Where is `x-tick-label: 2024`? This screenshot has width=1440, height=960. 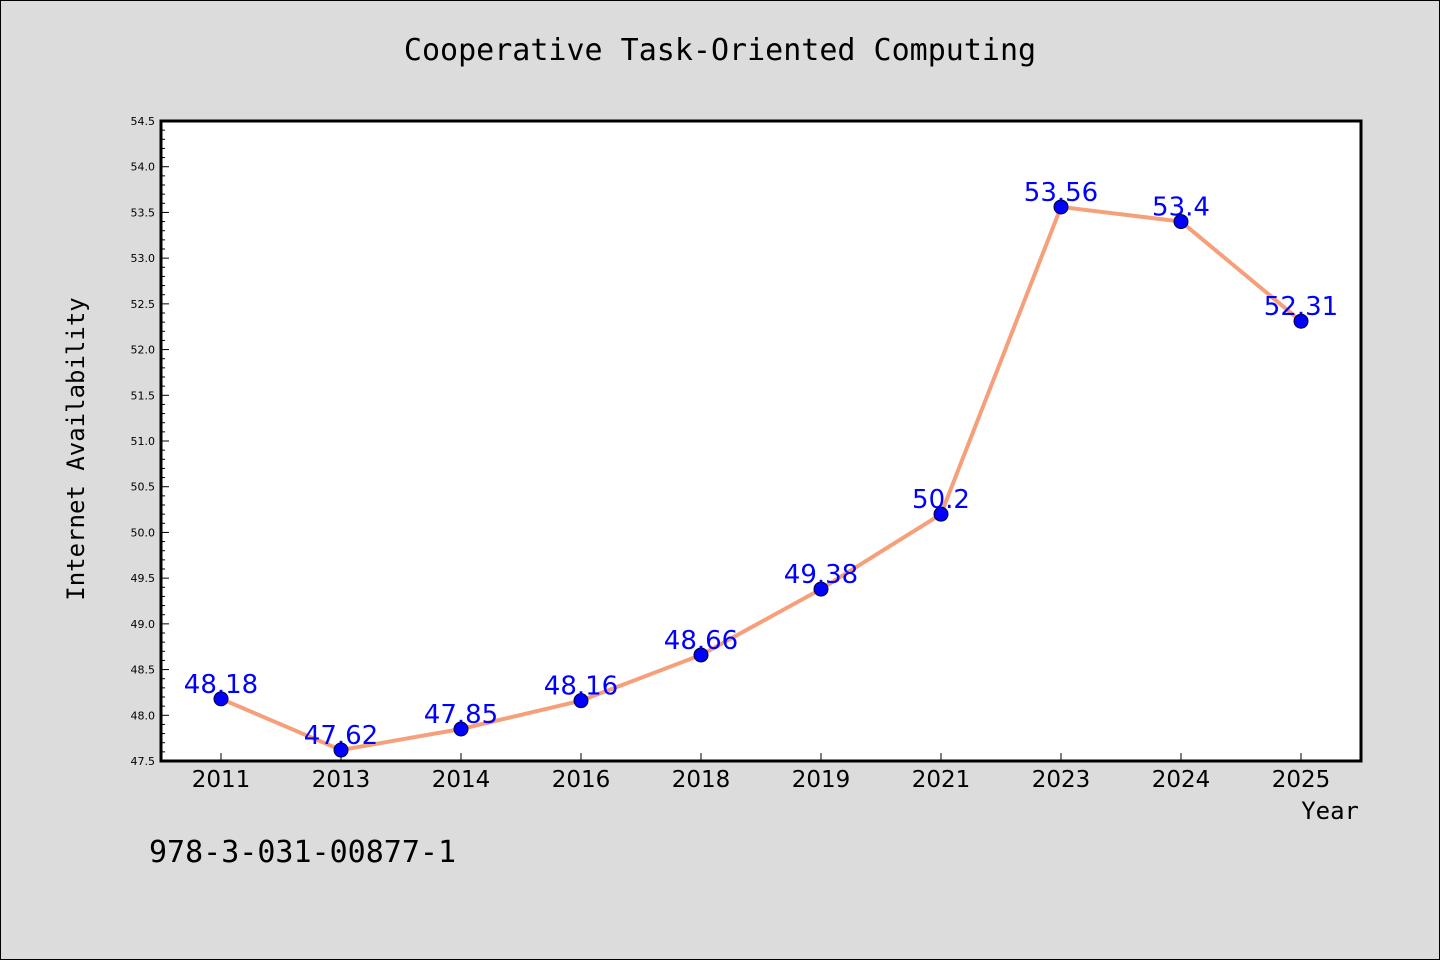 x-tick-label: 2024 is located at coordinates (1181, 780).